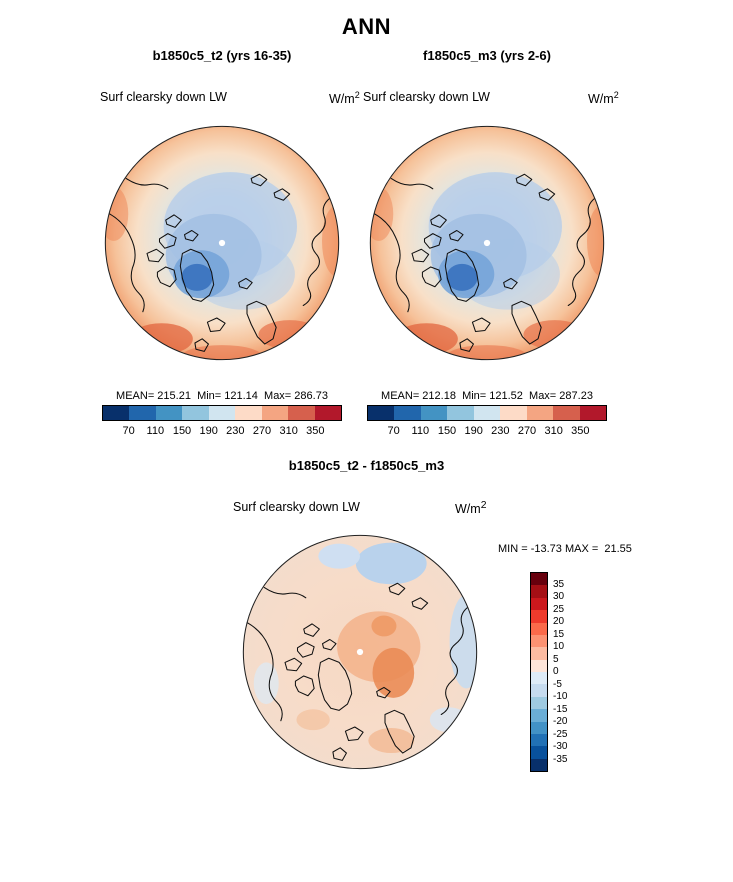 This screenshot has width=733, height=882. Describe the element at coordinates (487, 55) in the screenshot. I see `panel-title-right: f1850c5_m3 (yrs 2-6)` at that location.